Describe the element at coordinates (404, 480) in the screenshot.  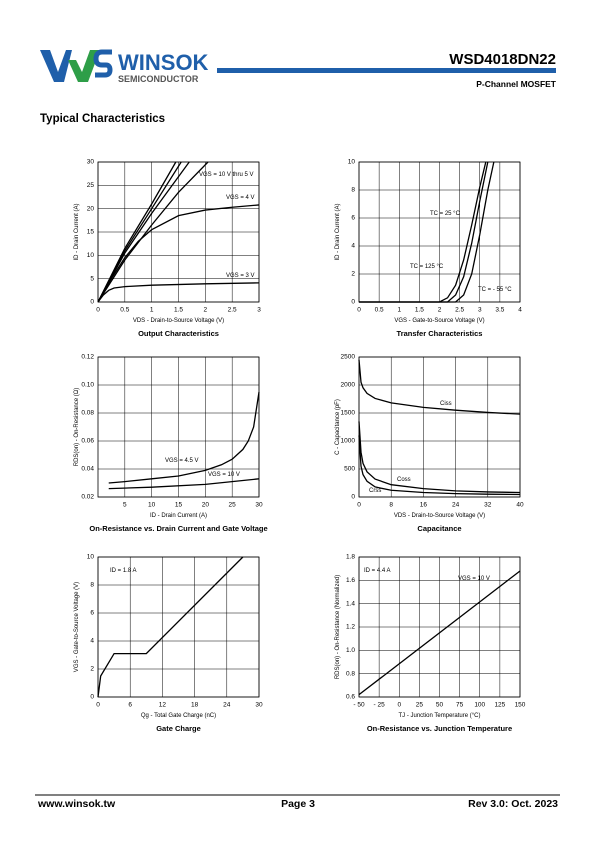
I see `annotation: Coss` at that location.